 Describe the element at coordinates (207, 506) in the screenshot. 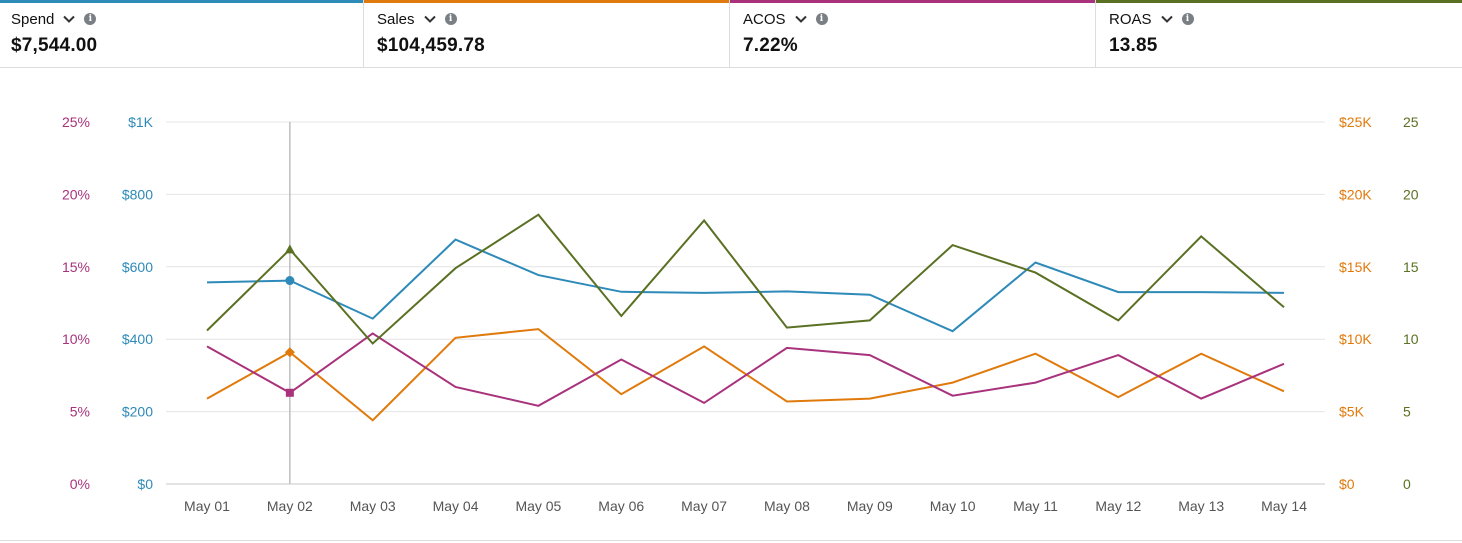

I see `x-axis-tick-label: May 01` at that location.